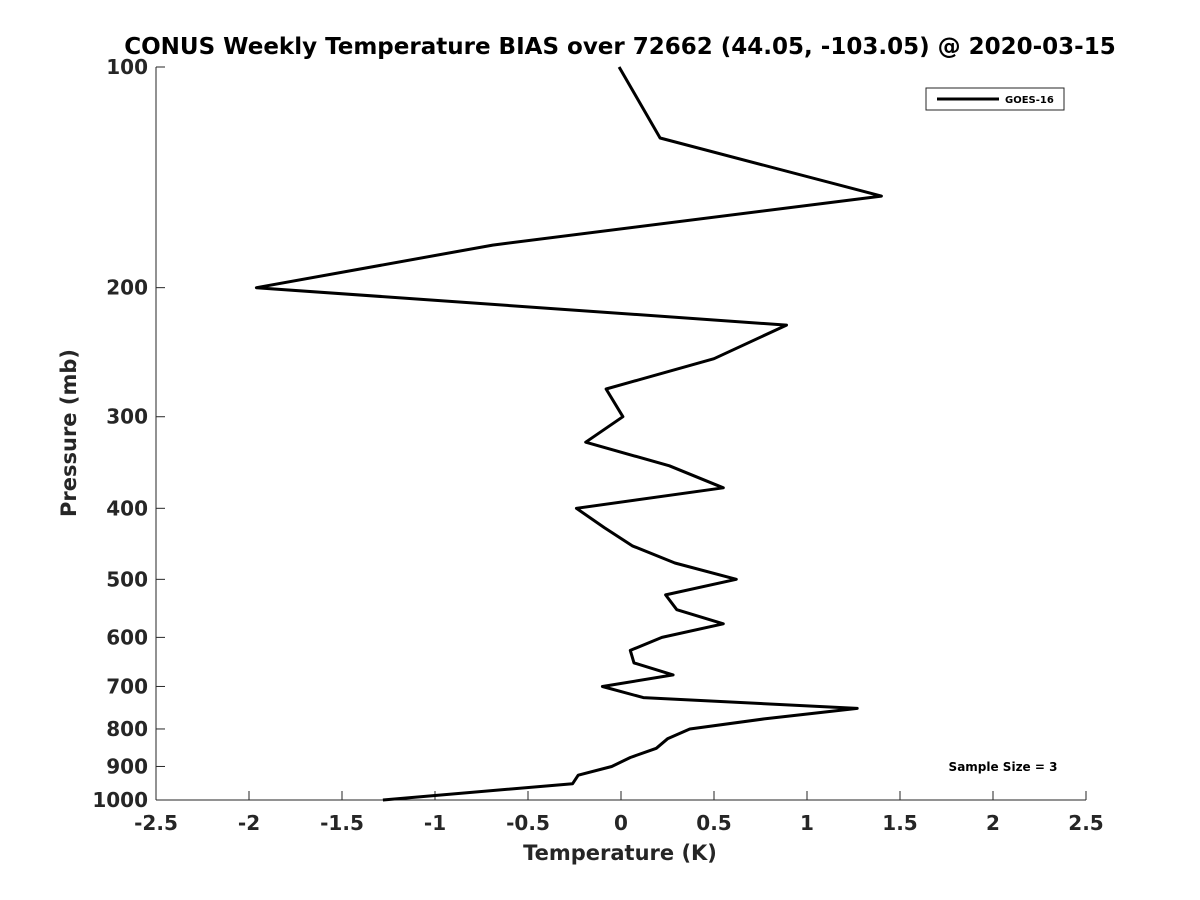 The image size is (1200, 900). I want to click on y-tick-label: 800, so click(127, 729).